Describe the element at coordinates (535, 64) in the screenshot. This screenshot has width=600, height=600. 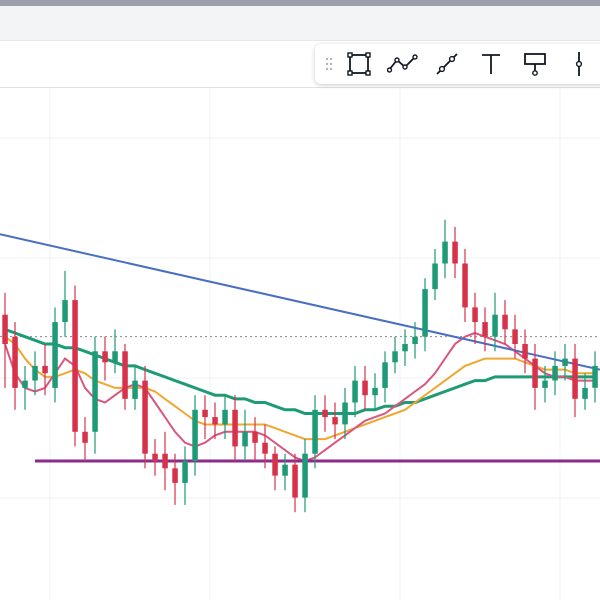
I see `callout-tool-button` at that location.